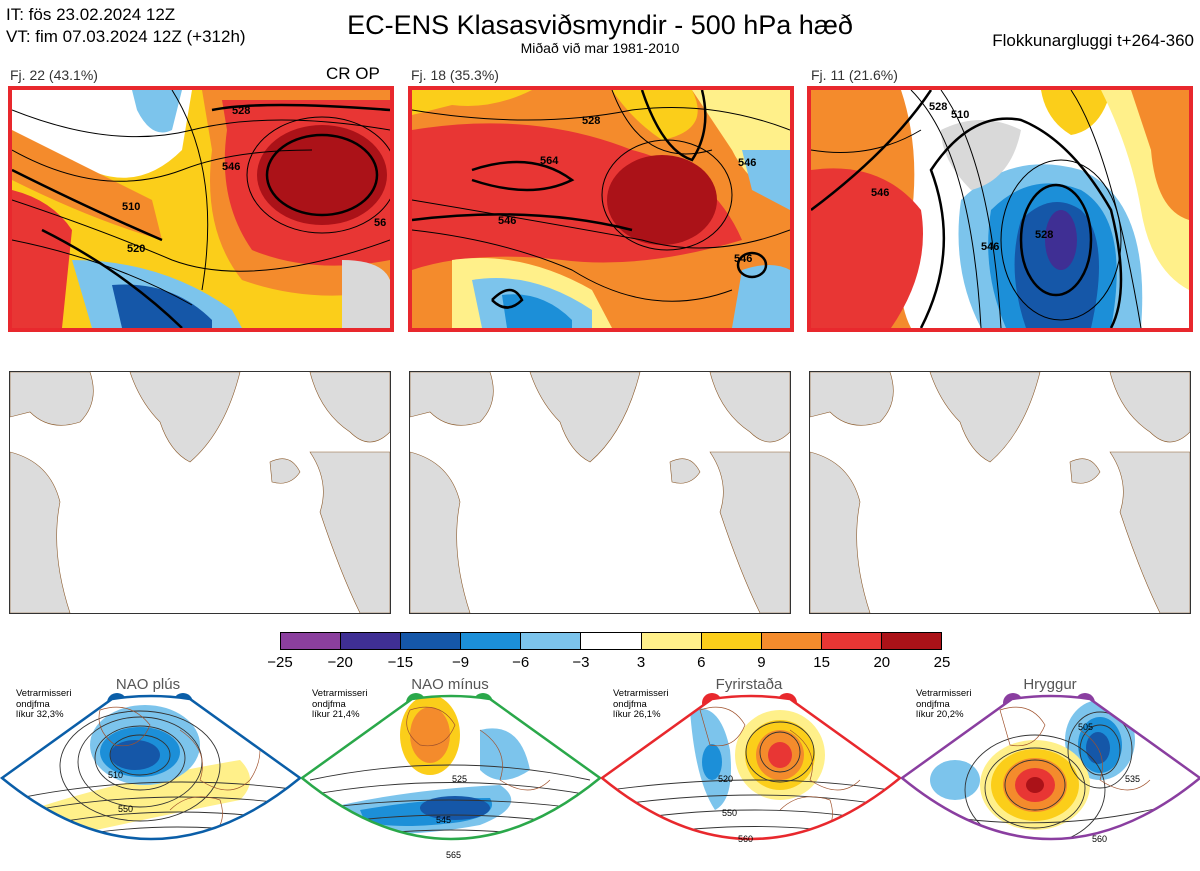  What do you see at coordinates (91, 14) in the screenshot?
I see `initial-time: IT: fös 23.02.2024 12Z` at bounding box center [91, 14].